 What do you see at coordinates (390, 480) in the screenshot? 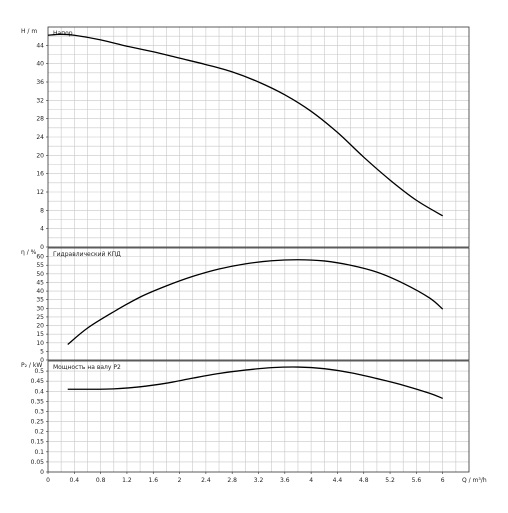
I see `x-tick-label: 5.2` at bounding box center [390, 480].